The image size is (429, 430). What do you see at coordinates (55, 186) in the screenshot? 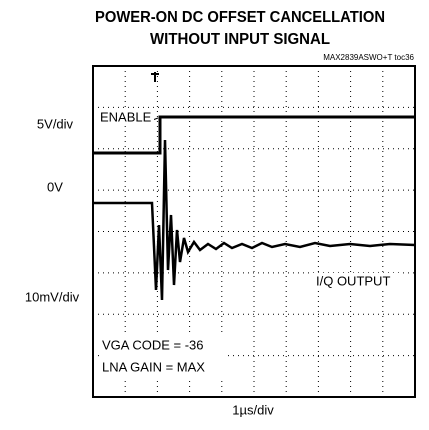
I see `scale-label: 0V` at bounding box center [55, 186].